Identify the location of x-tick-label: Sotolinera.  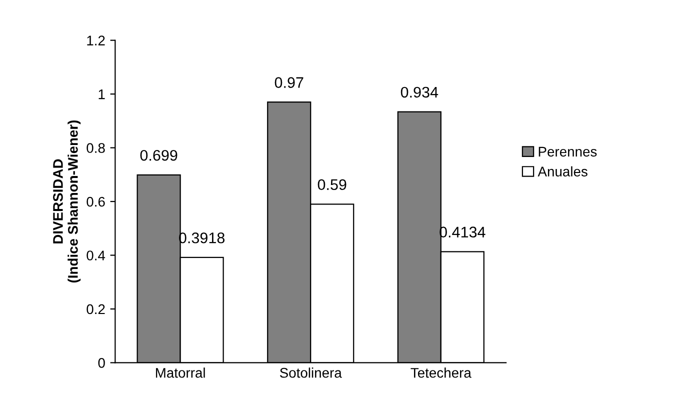
(311, 373).